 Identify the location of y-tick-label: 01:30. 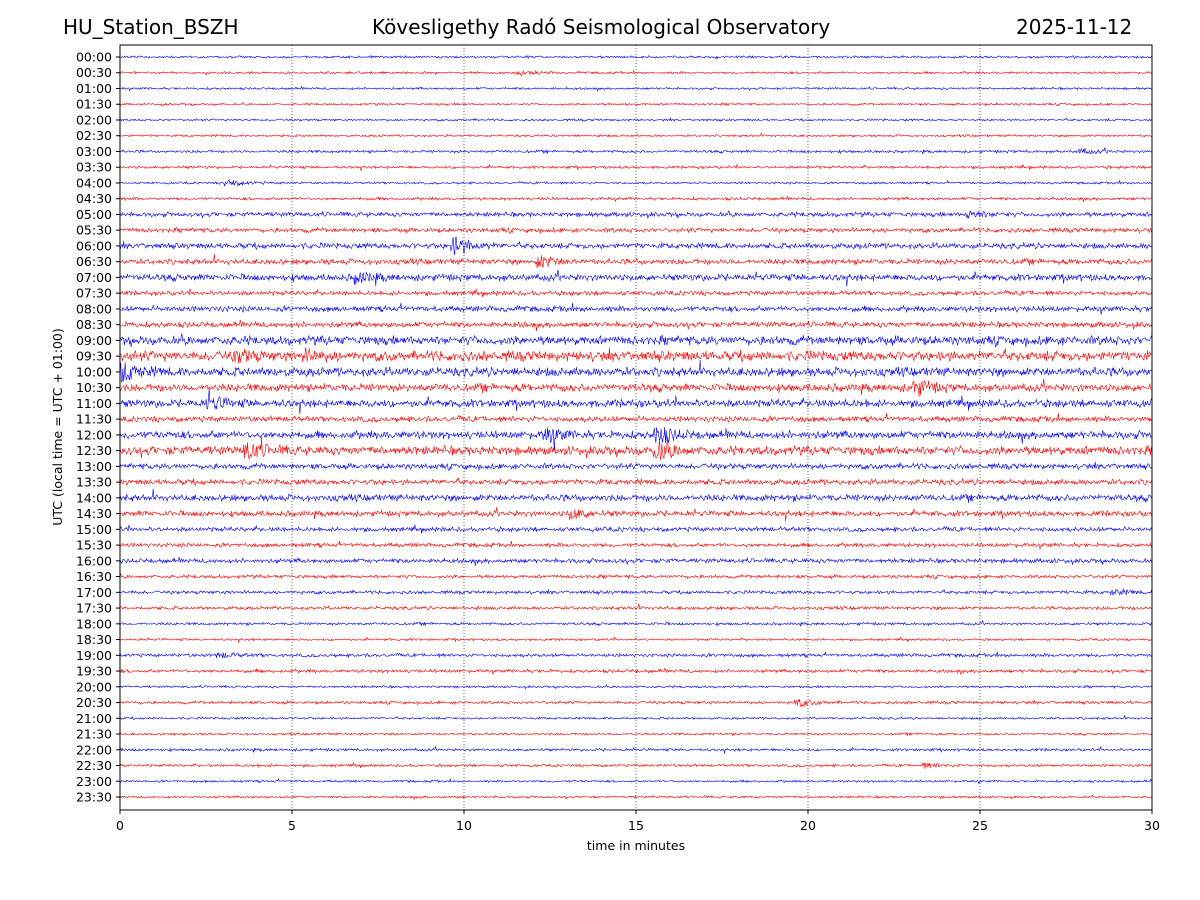
(94, 104).